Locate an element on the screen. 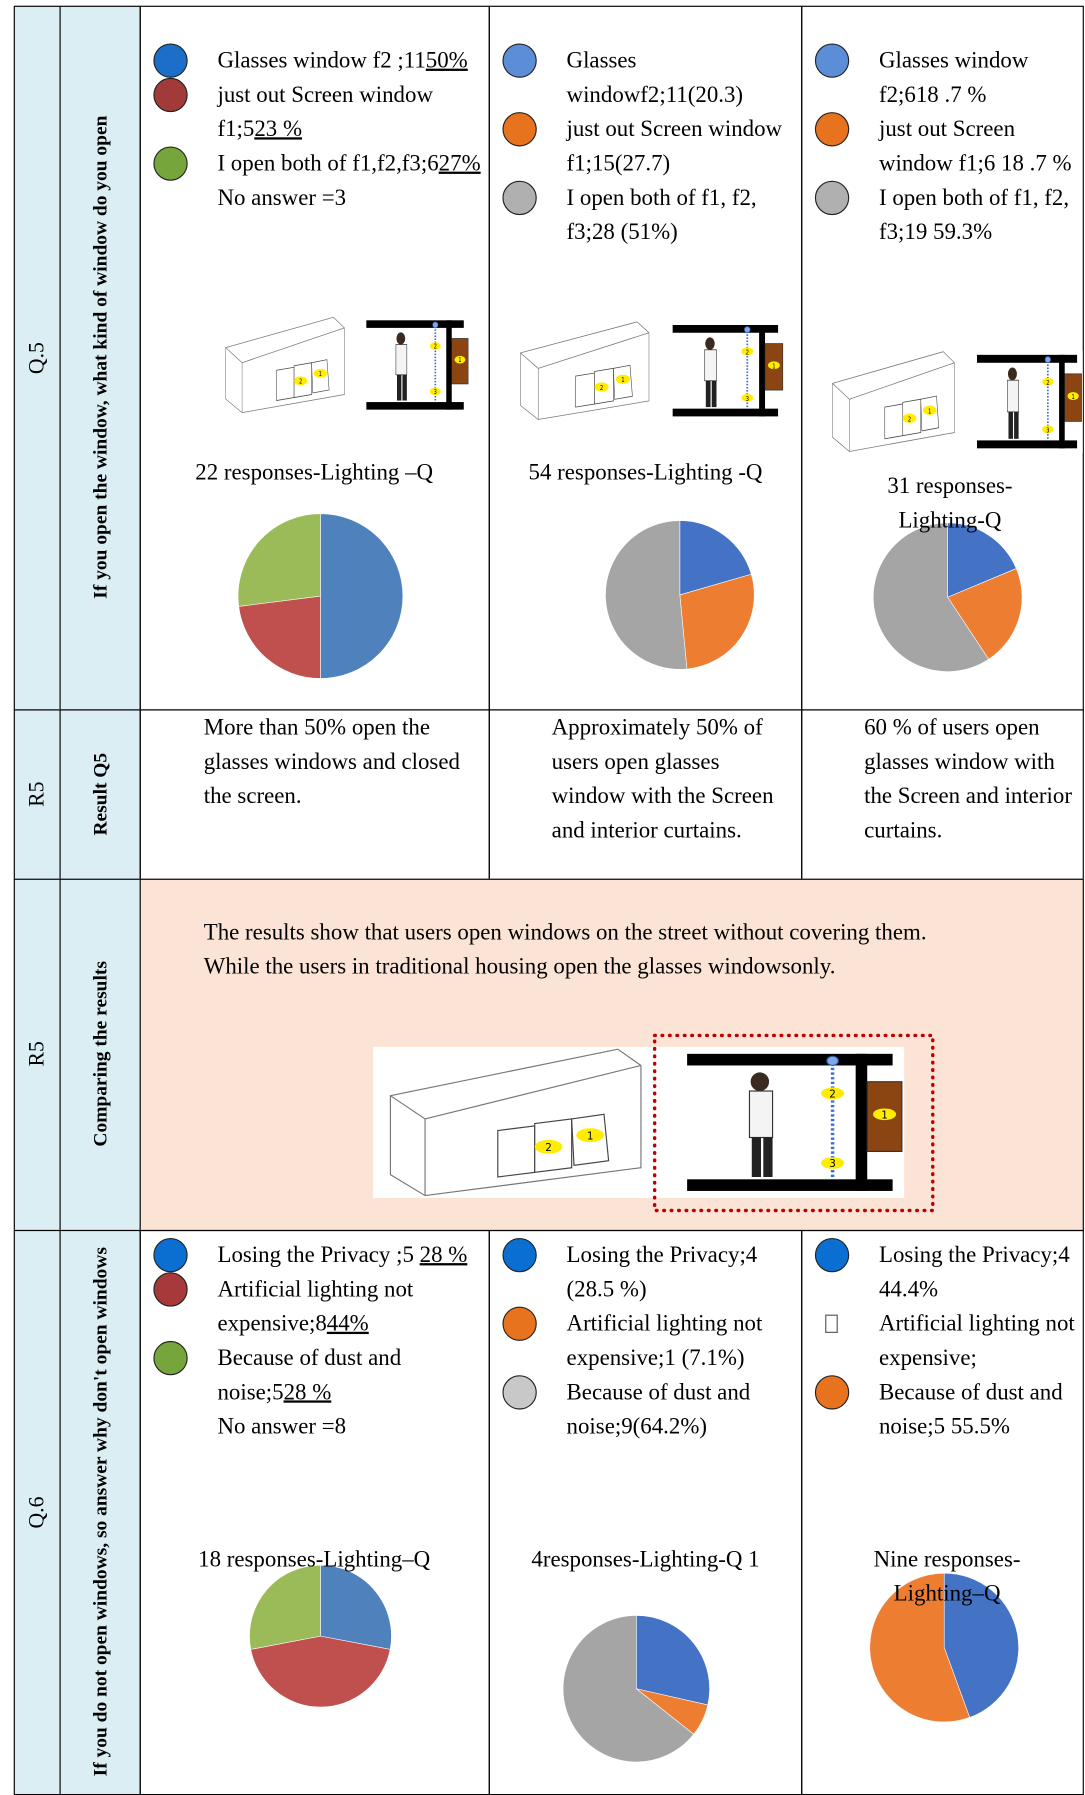  answer-text: just out Screen window f1;6 18 .7 % is located at coordinates (977, 146).